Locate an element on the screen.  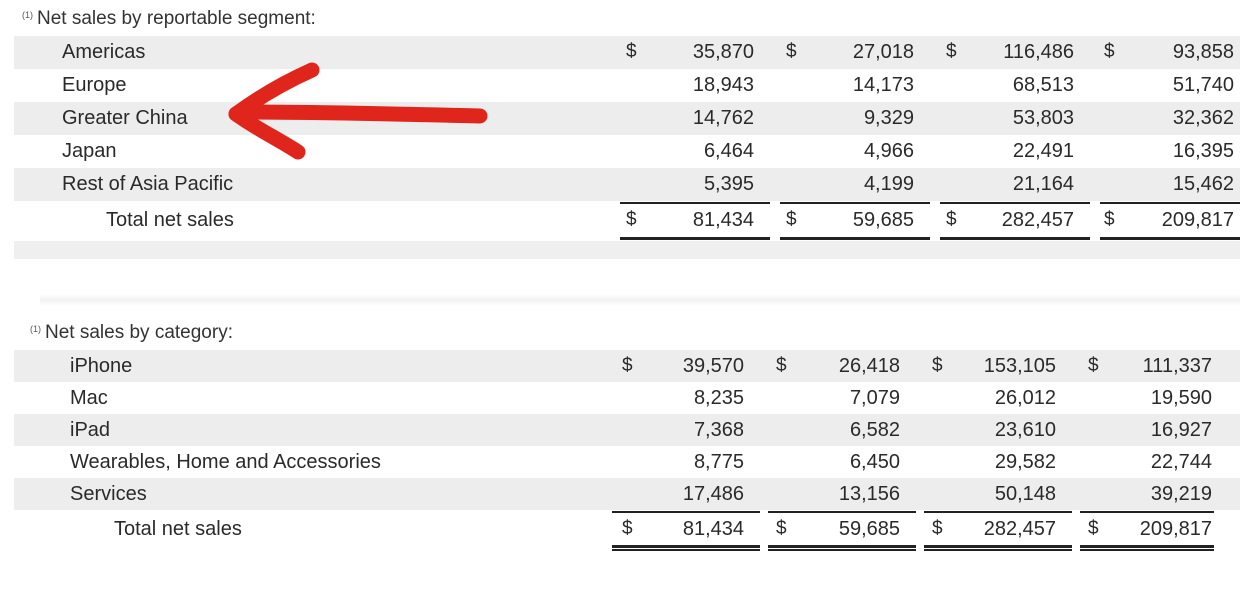
cell-value: 68,513 is located at coordinates (1043, 85).